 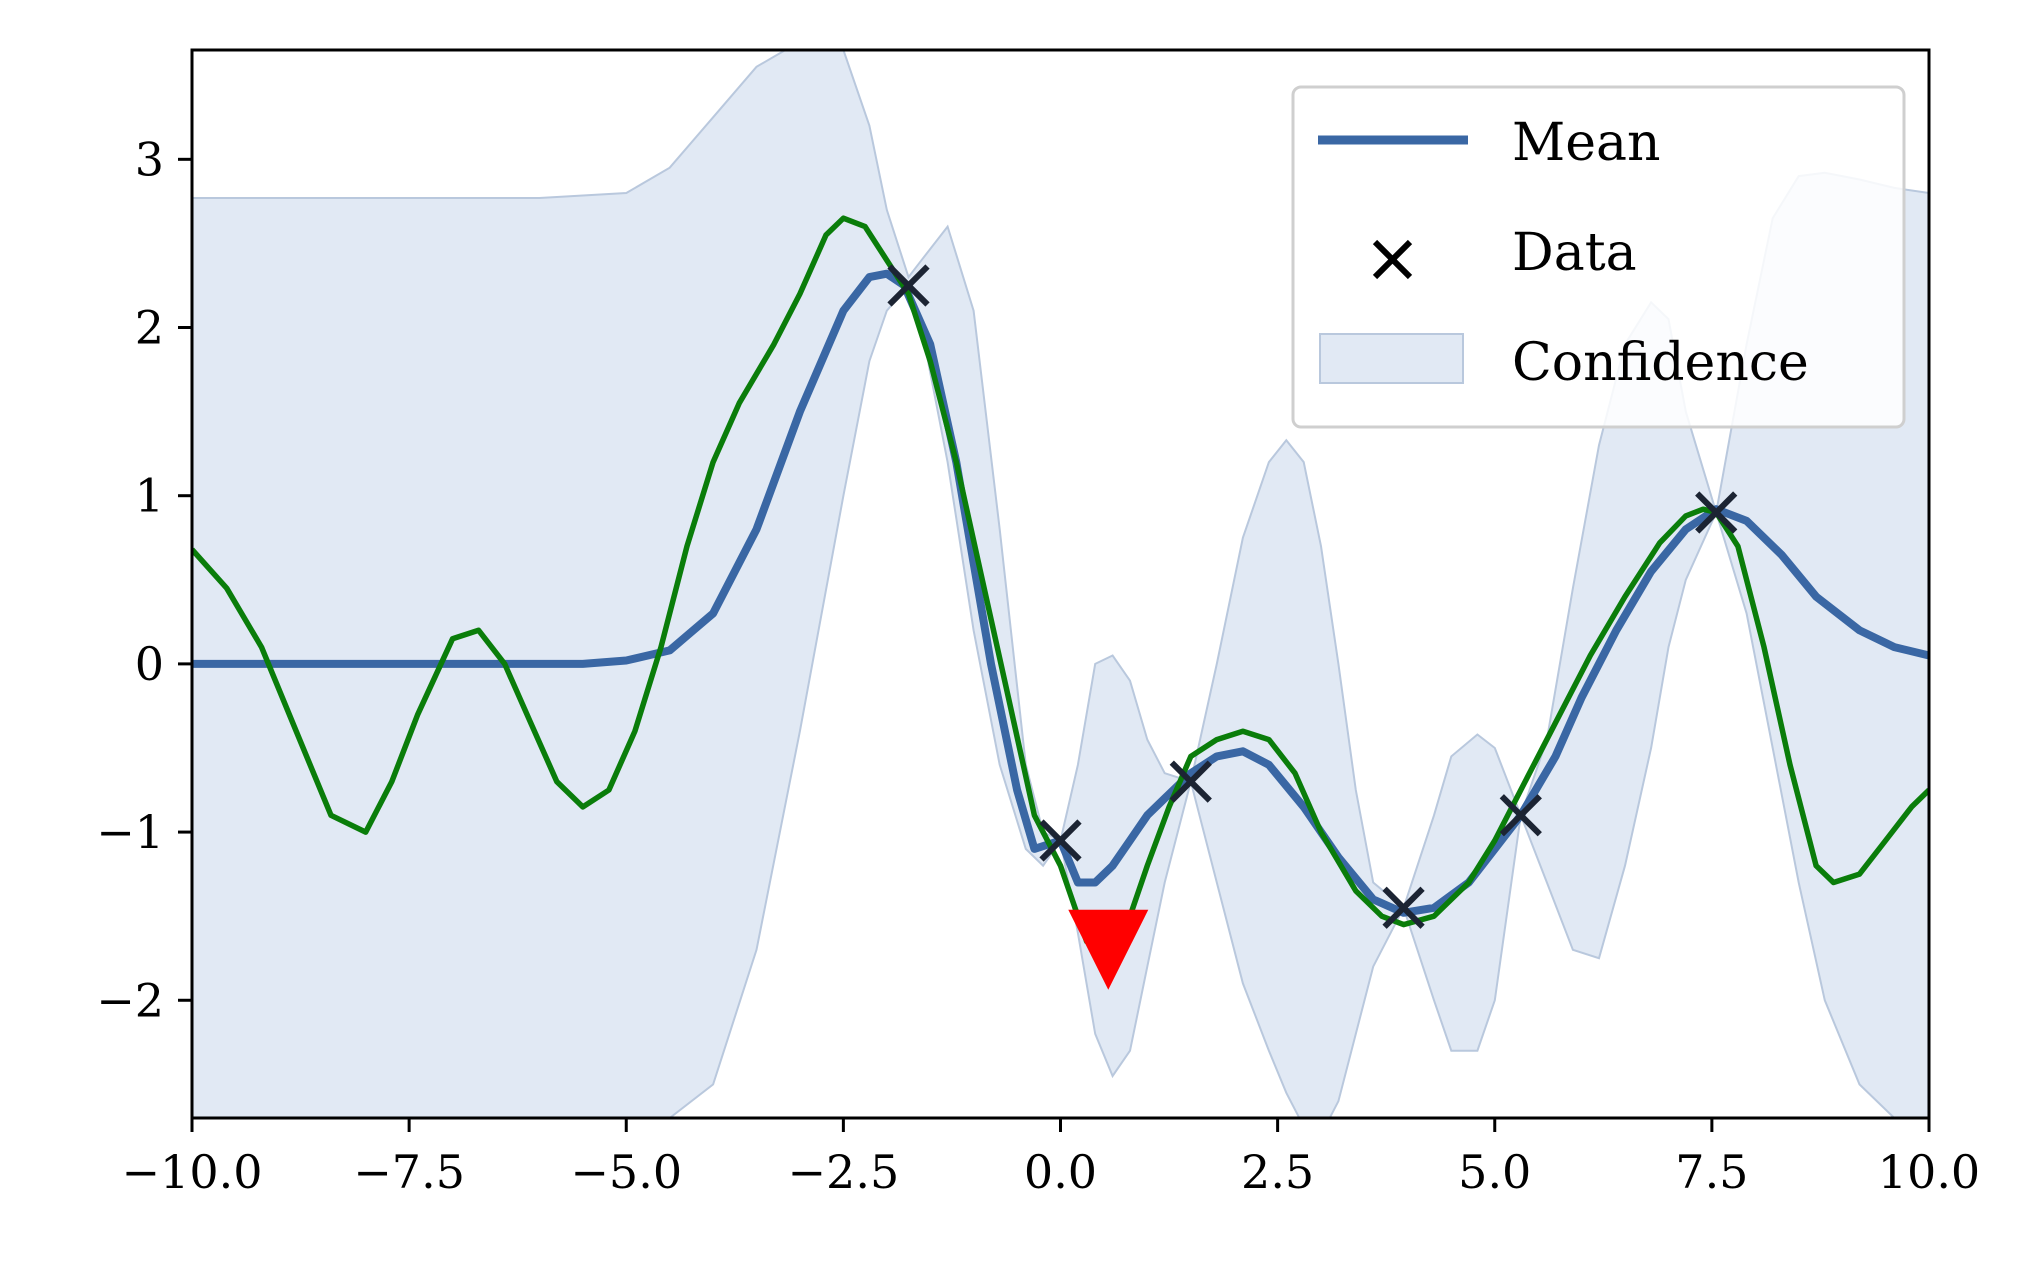 I want to click on x-tick-label: 2.5, so click(x=1277, y=1172).